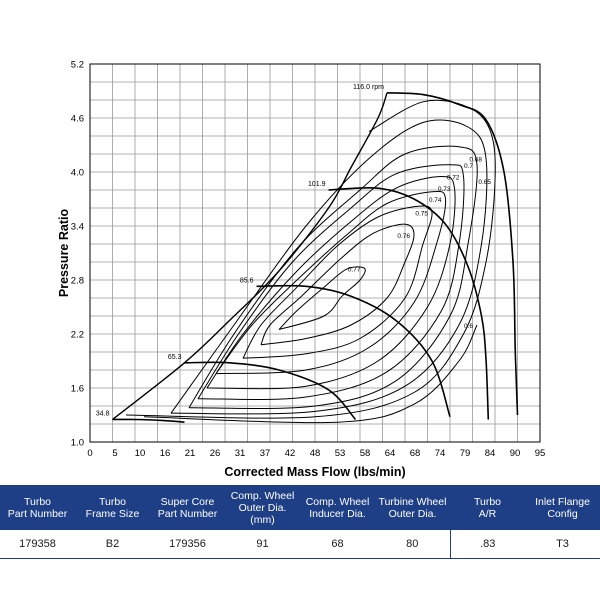 This screenshot has height=600, width=600. I want to click on speed-label: 101.9, so click(317, 184).